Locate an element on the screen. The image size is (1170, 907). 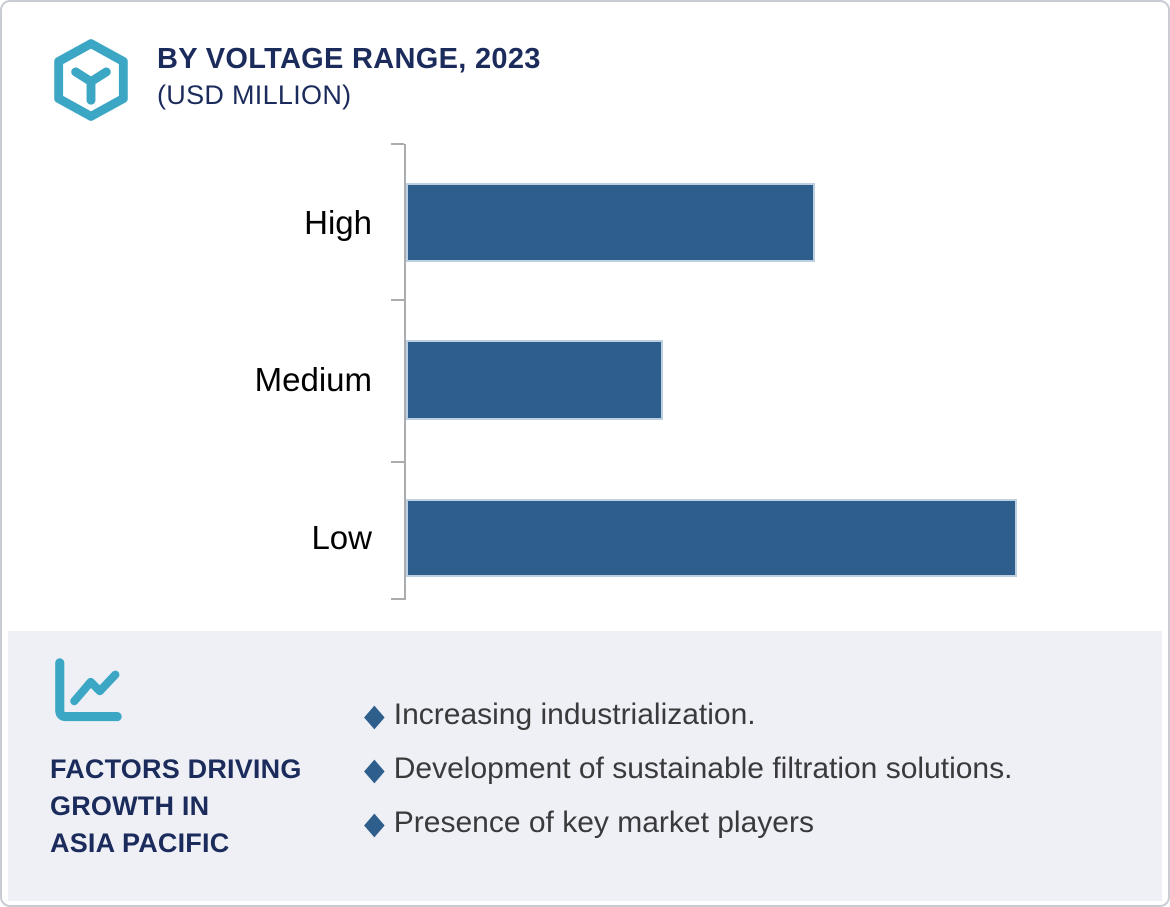
chart-title-block: BY VOLTAGE RANGE, 2023 (USD MILLION) is located at coordinates (349, 76).